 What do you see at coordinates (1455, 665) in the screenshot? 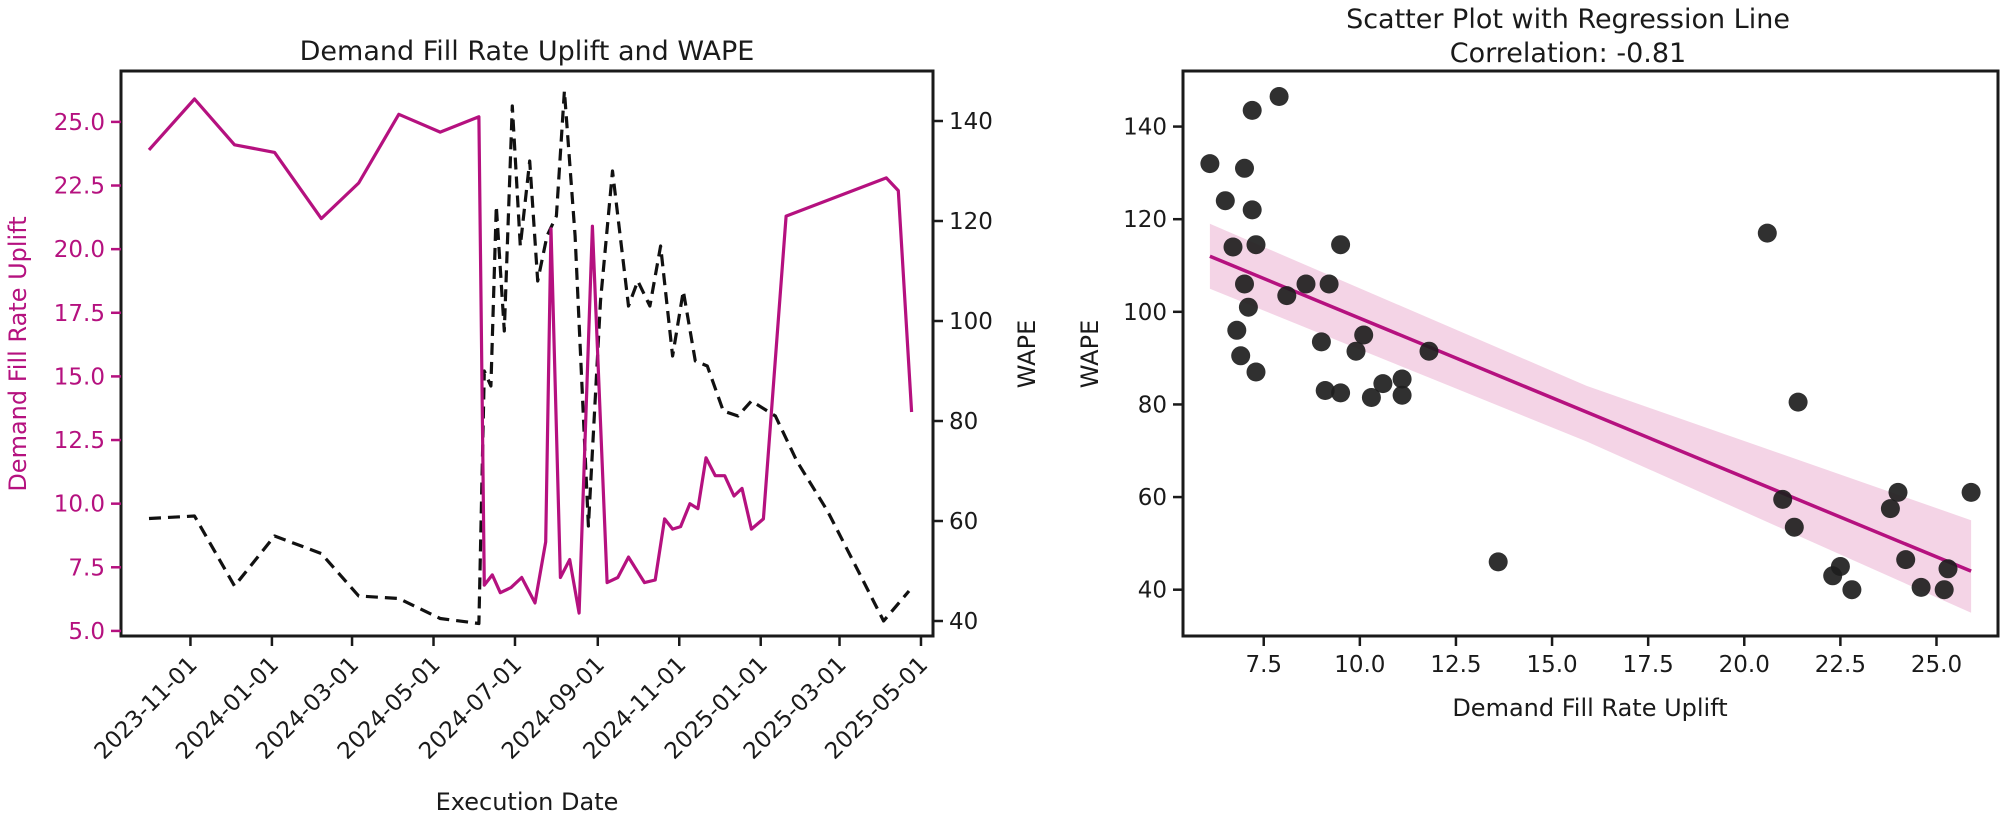
I see `scatter-x-tick-label: 12.5` at bounding box center [1455, 665].